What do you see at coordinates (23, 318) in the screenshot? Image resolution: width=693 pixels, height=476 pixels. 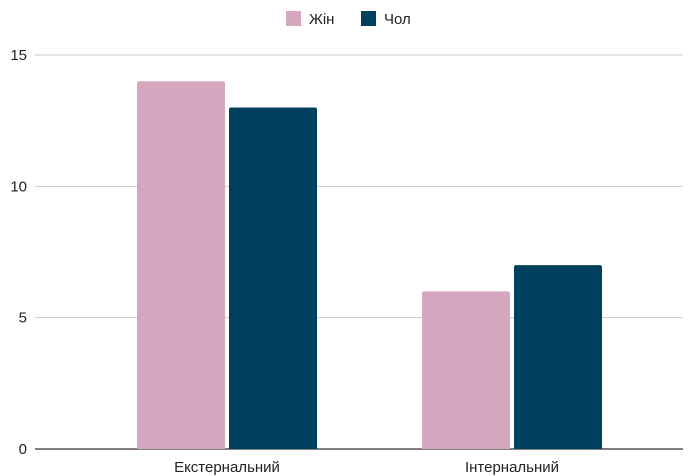 I see `y-tick-label: 5` at bounding box center [23, 318].